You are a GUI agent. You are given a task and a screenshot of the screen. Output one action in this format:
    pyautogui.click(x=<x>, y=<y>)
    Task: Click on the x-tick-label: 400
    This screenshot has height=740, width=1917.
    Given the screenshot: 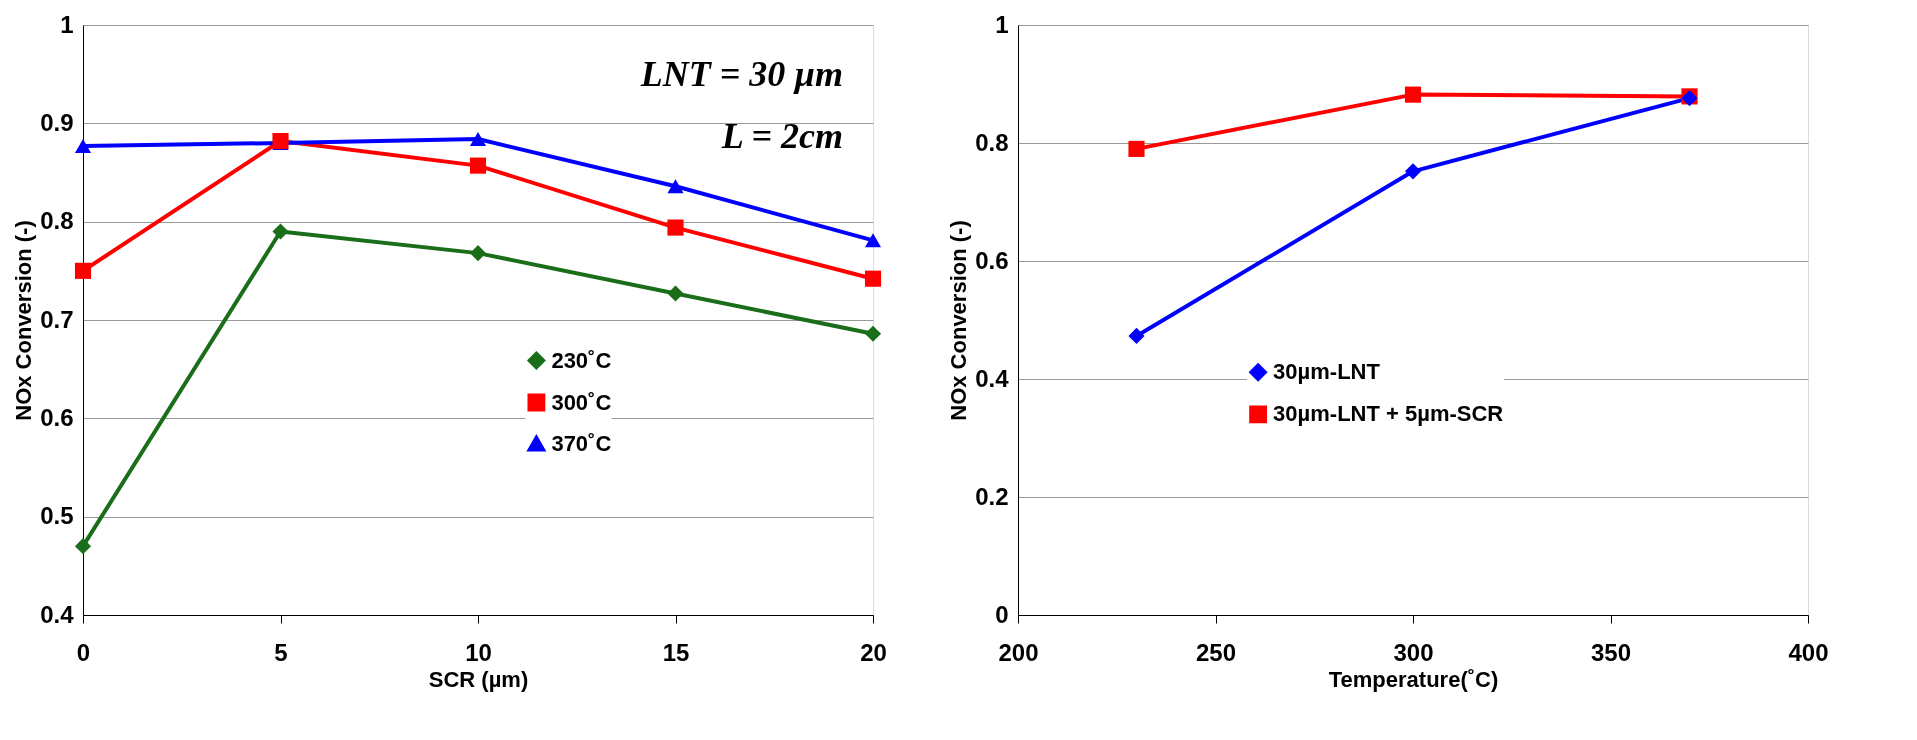 What is the action you would take?
    pyautogui.click(x=1808, y=652)
    